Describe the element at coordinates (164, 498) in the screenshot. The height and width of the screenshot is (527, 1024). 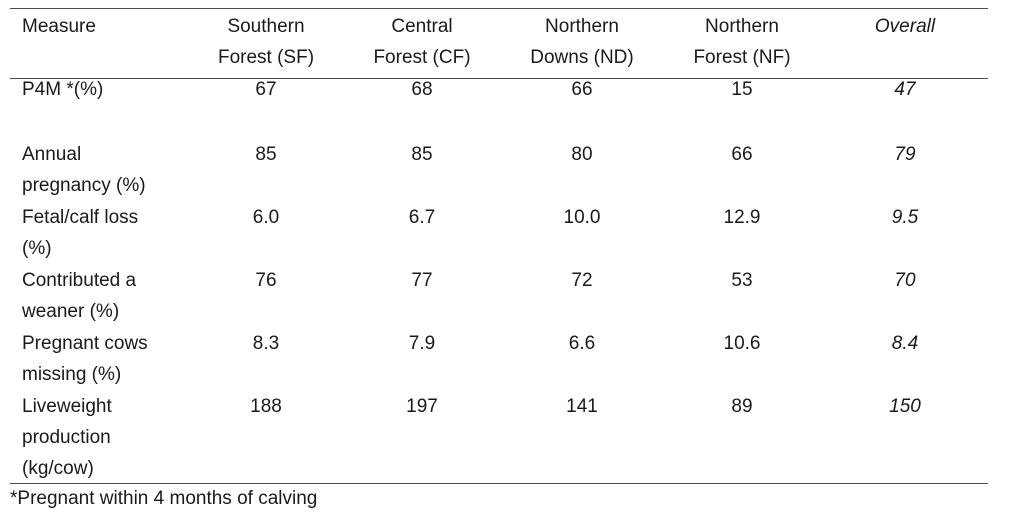
I see `table-footnote: *Pregnant within 4 months of calving` at that location.